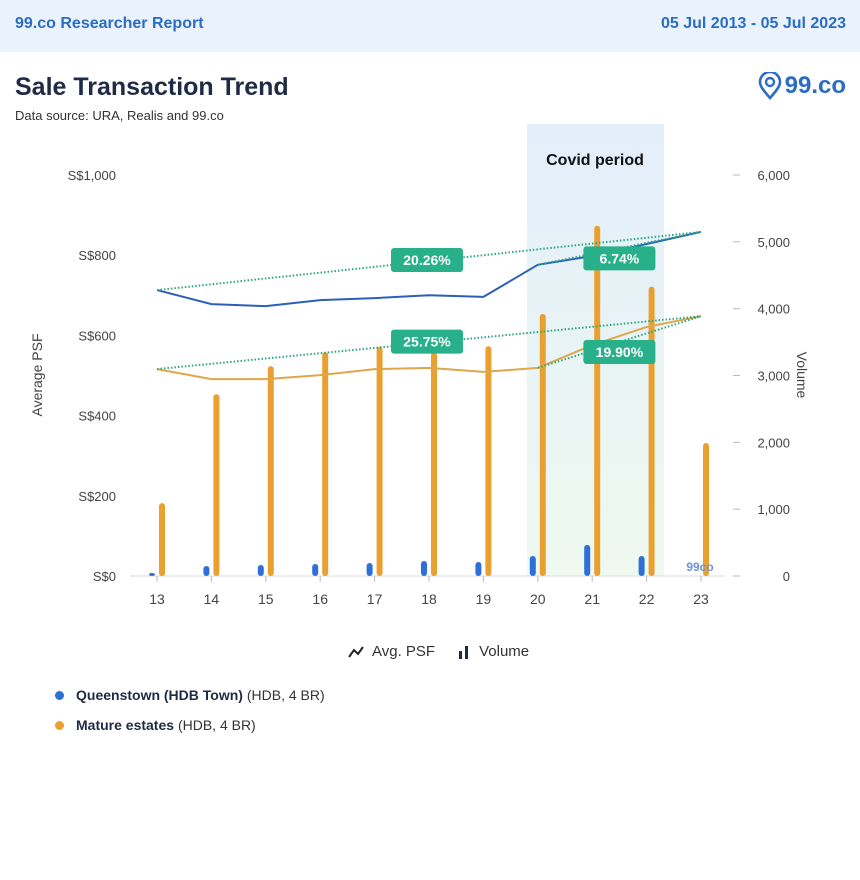  I want to click on x-tick-label: 14, so click(212, 599).